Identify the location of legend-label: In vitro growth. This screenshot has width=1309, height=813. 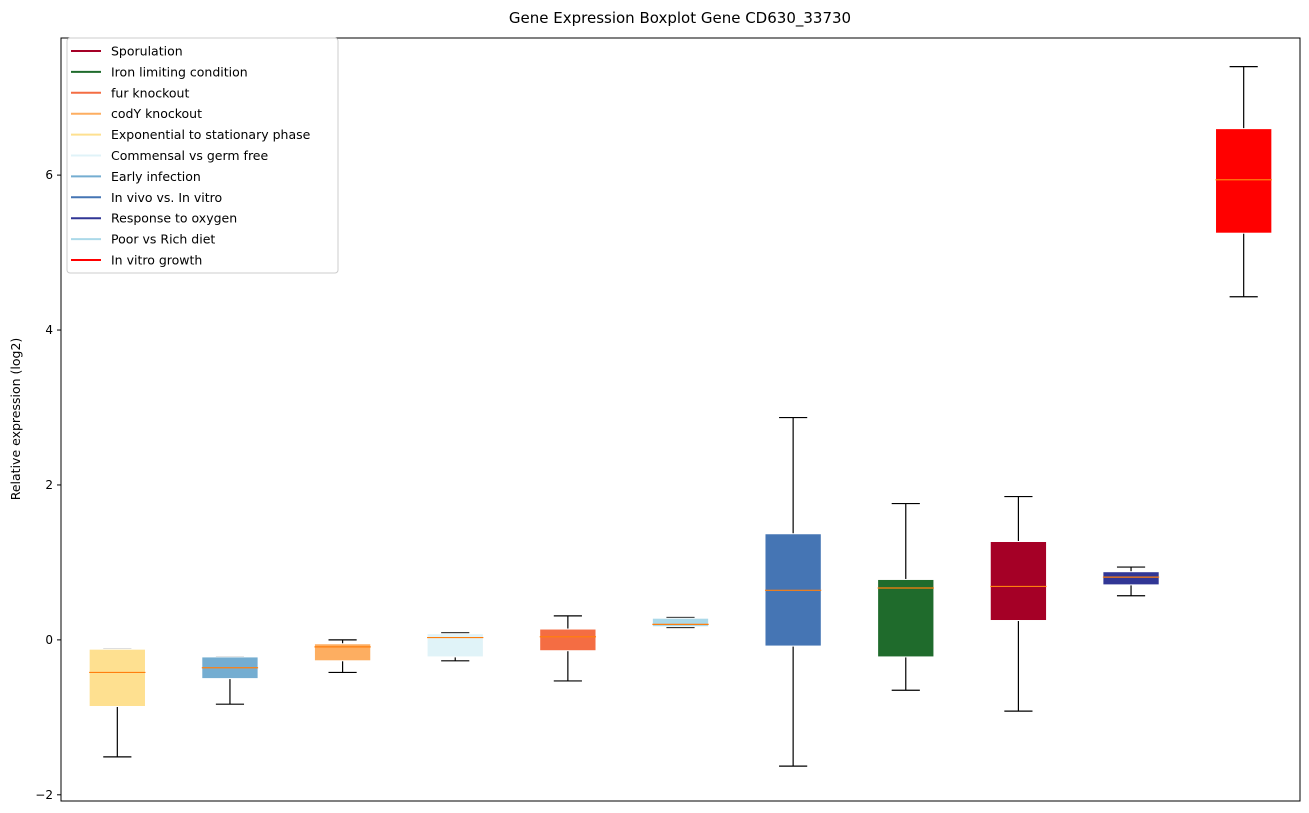
(156, 260).